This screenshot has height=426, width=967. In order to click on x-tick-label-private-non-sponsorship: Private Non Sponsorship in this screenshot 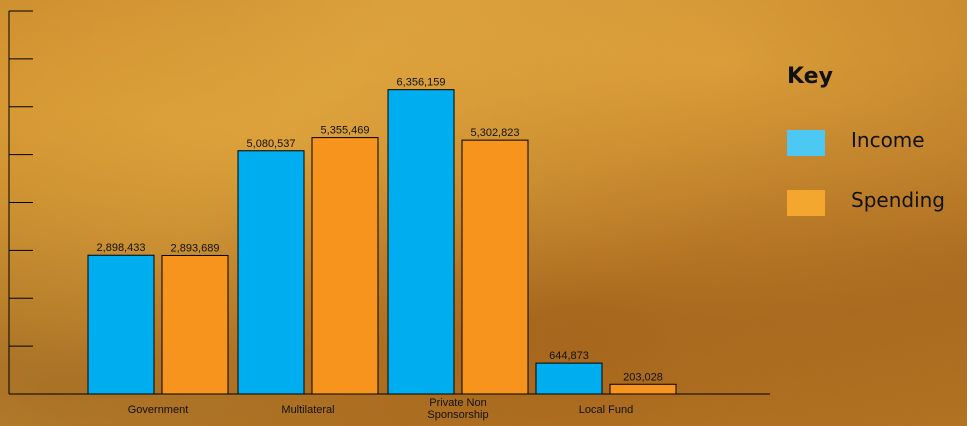, I will do `click(457, 409)`.